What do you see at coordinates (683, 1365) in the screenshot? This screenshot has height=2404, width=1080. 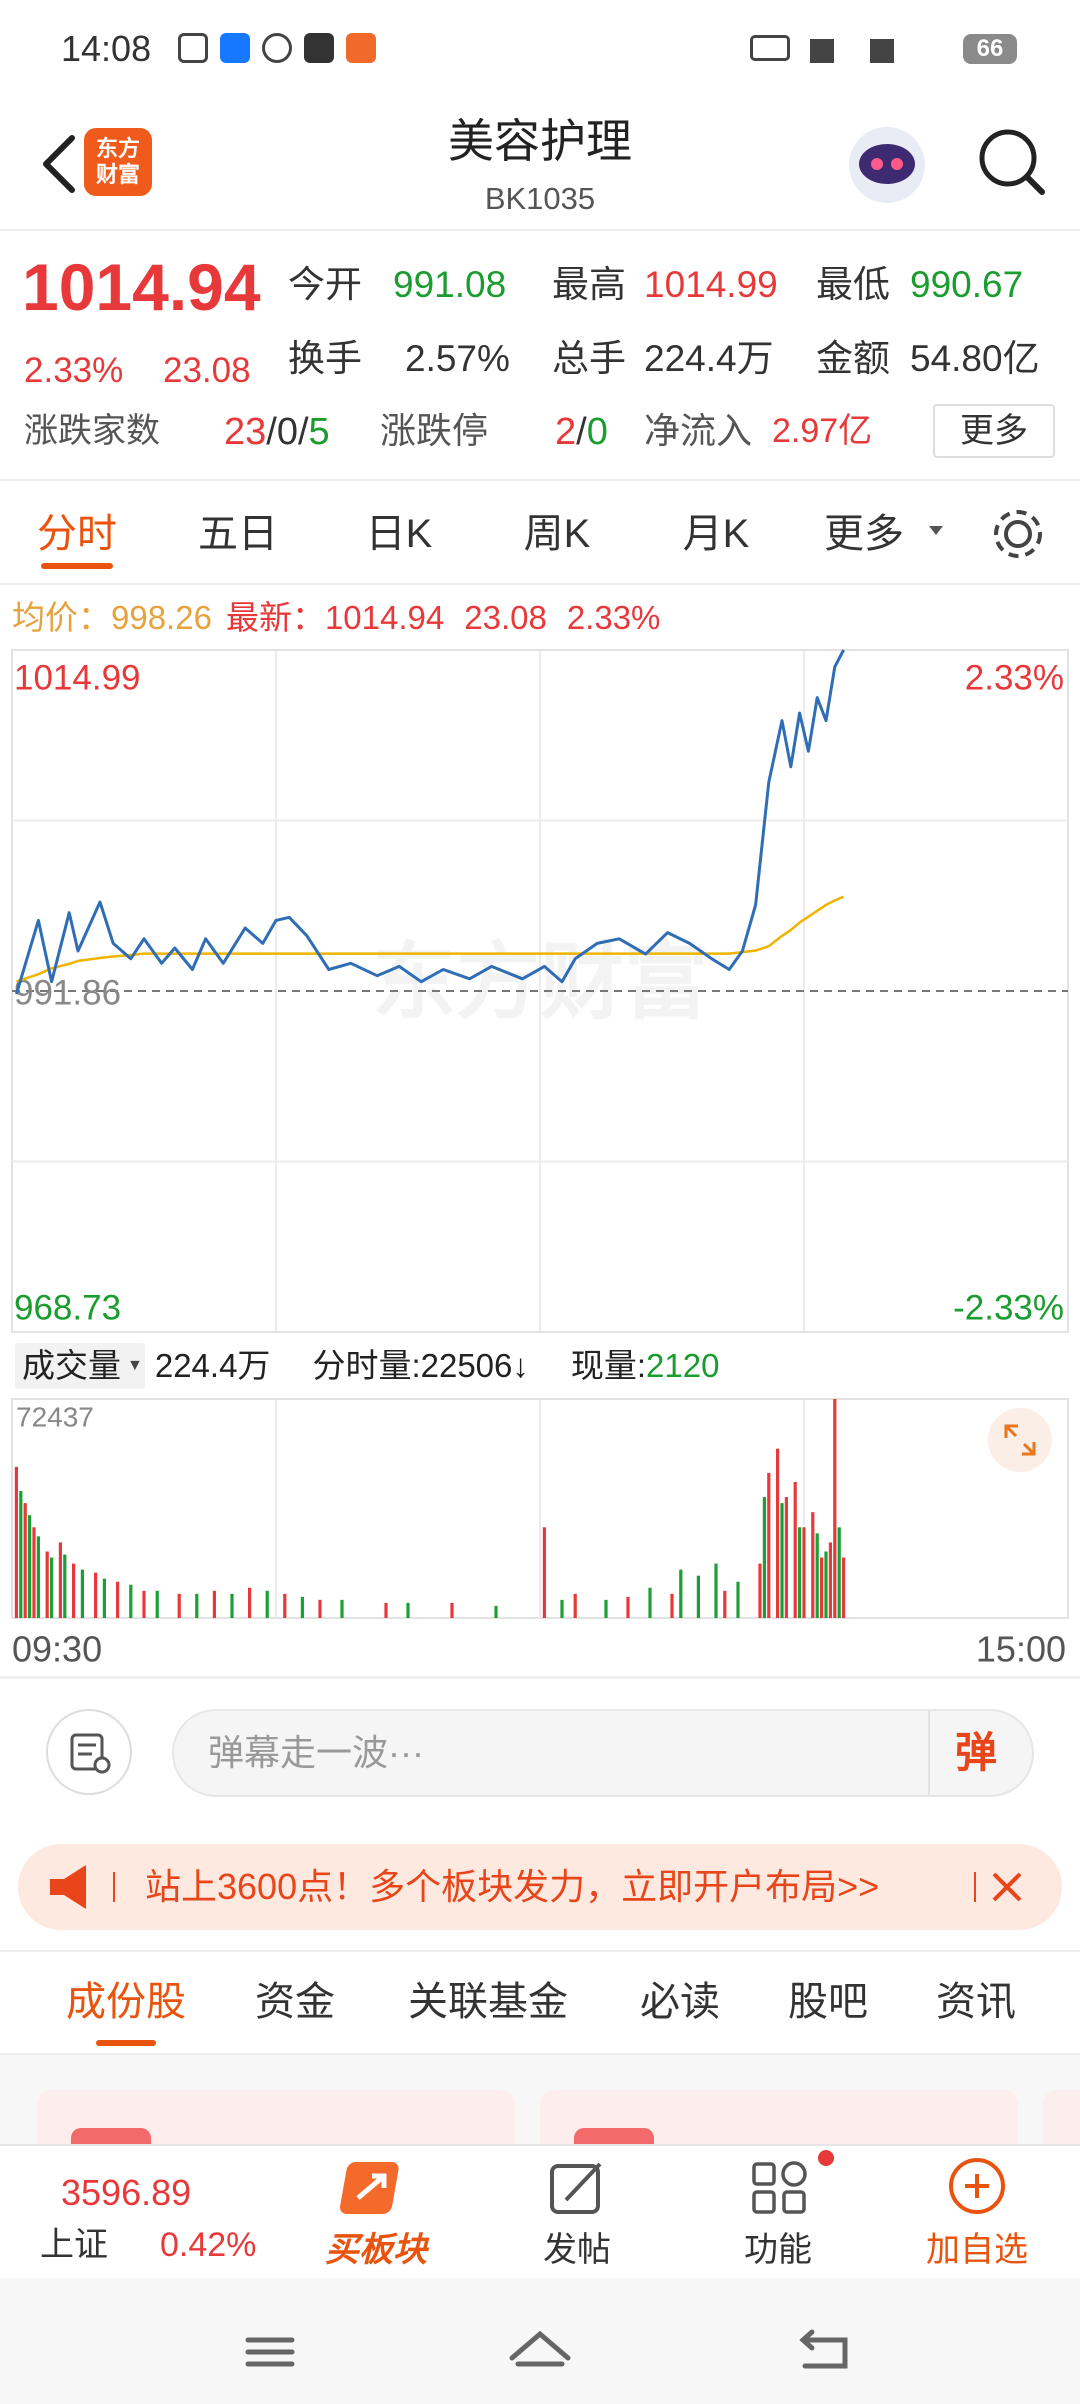 I see `current-value: 2120` at bounding box center [683, 1365].